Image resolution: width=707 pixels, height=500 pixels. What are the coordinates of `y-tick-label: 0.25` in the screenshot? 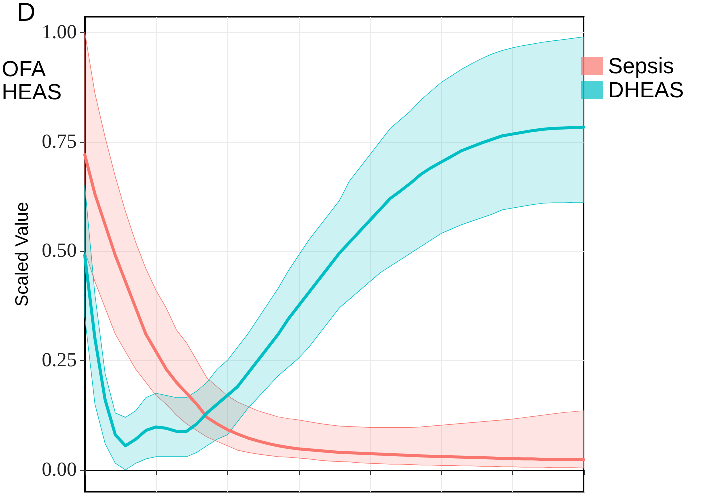 It's located at (59, 361).